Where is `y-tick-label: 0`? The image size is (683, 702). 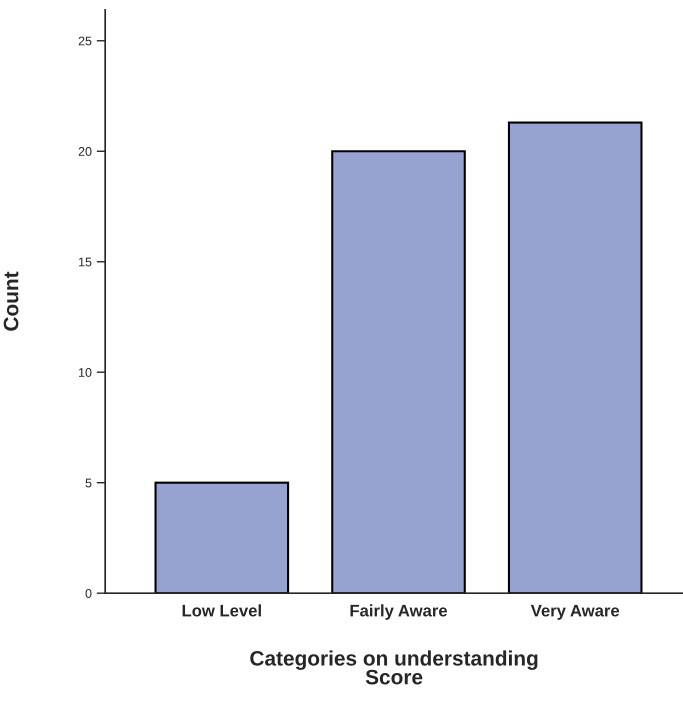 y-tick-label: 0 is located at coordinates (89, 593).